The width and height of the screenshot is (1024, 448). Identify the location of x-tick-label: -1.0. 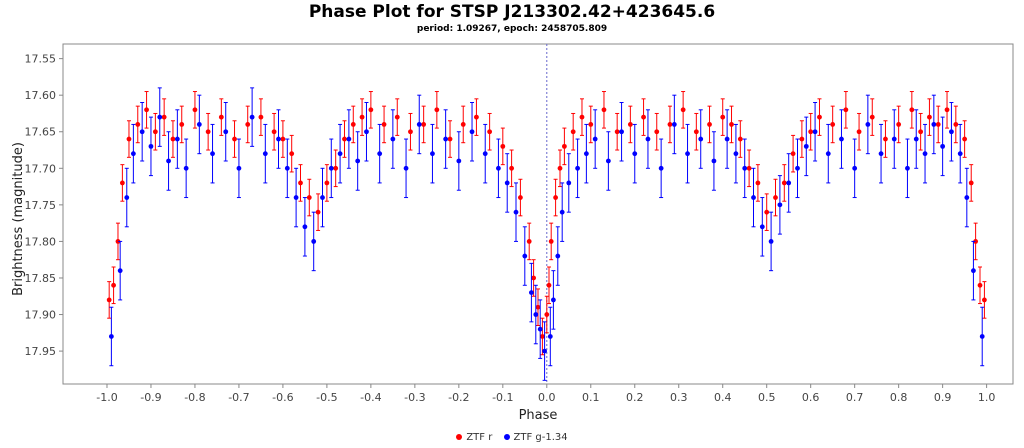
(106, 397).